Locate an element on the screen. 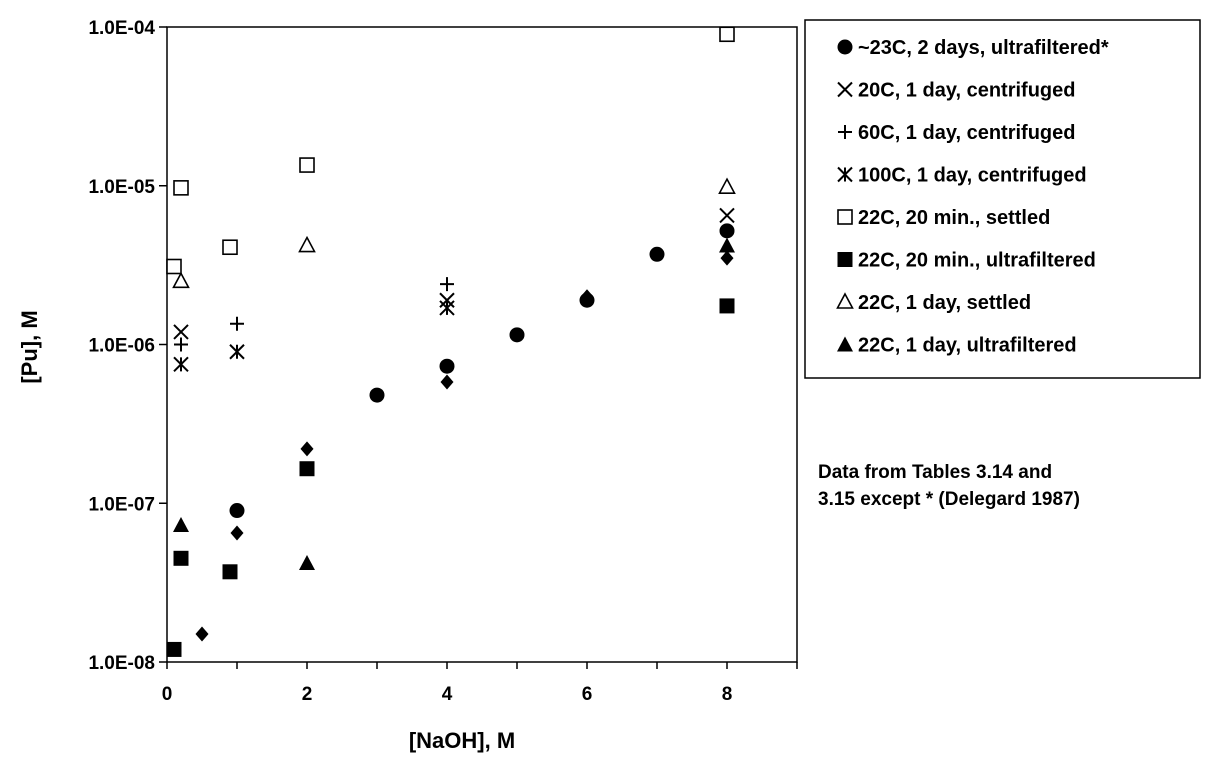 This screenshot has height=759, width=1205. legend-label: 100C, 1 day, centrifuged is located at coordinates (972, 176).